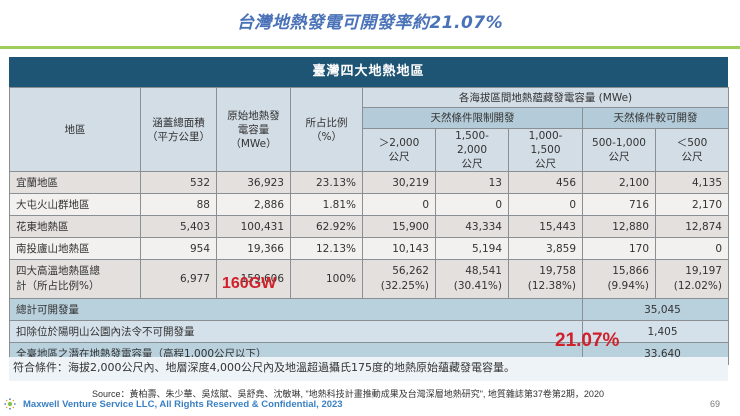 This screenshot has height=416, width=740. Describe the element at coordinates (545, 150) in the screenshot. I see `header-band-3: 1,000-1,500 公尺` at that location.